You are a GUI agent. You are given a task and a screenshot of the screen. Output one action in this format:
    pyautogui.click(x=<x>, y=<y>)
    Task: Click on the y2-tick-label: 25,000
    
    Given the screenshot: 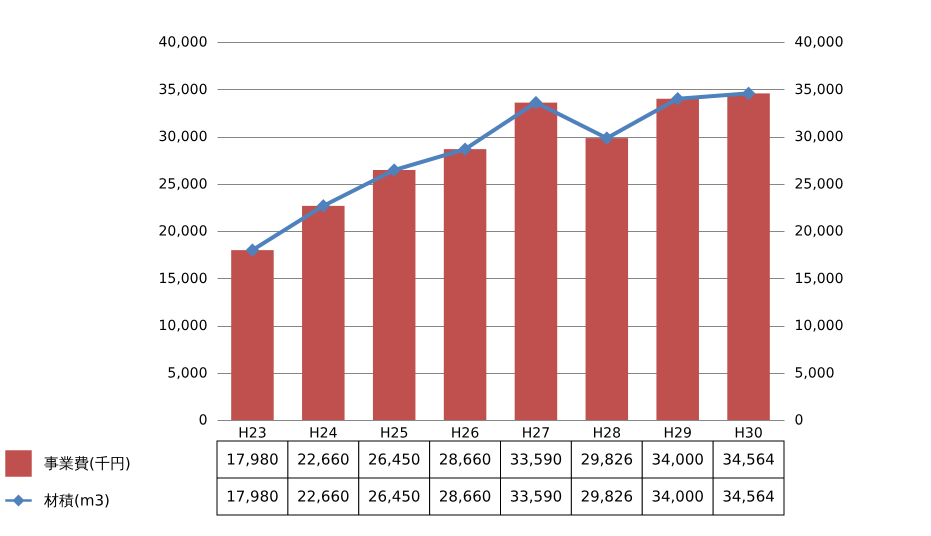 What is the action you would take?
    pyautogui.click(x=819, y=184)
    